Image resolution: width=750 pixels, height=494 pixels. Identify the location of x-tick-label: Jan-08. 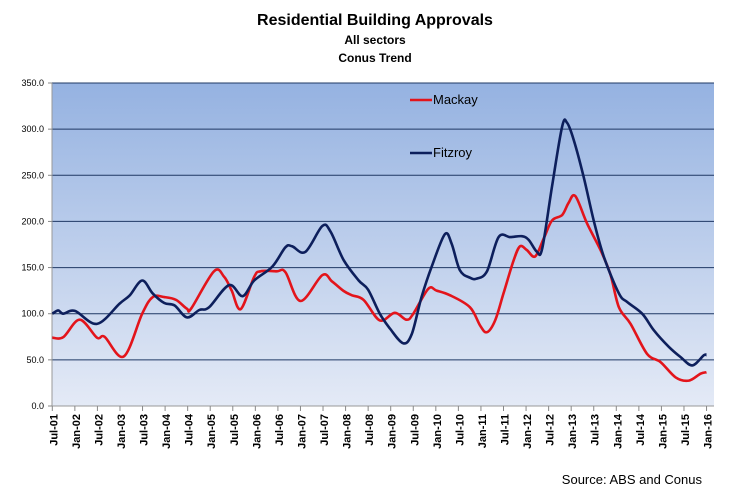
(348, 431).